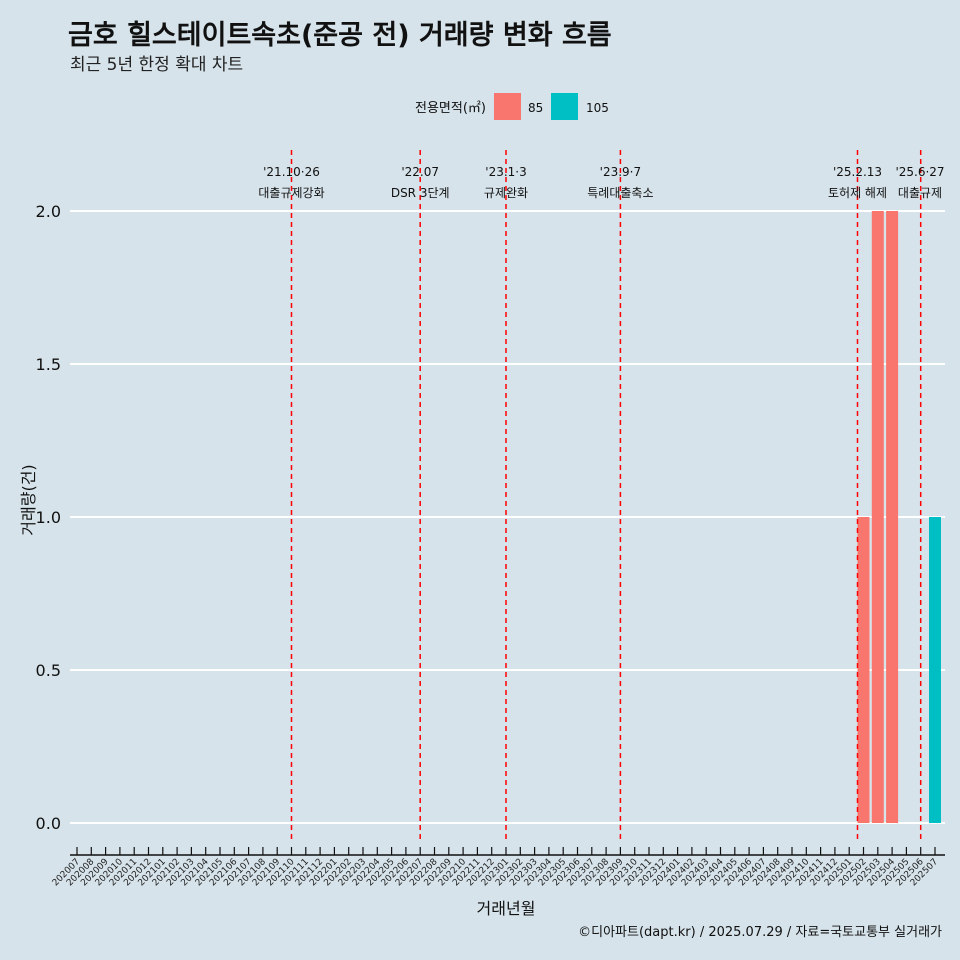 The width and height of the screenshot is (960, 960). Describe the element at coordinates (291, 193) in the screenshot. I see `event-label: 대출규제강화` at that location.